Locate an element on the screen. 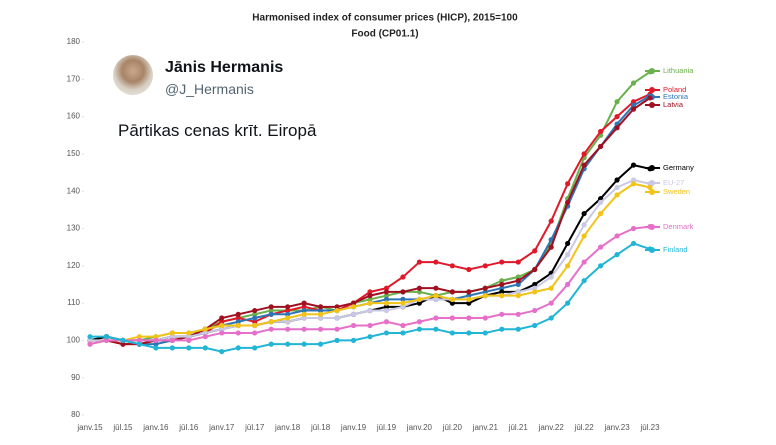  y-tick-label: 140 is located at coordinates (74, 190).